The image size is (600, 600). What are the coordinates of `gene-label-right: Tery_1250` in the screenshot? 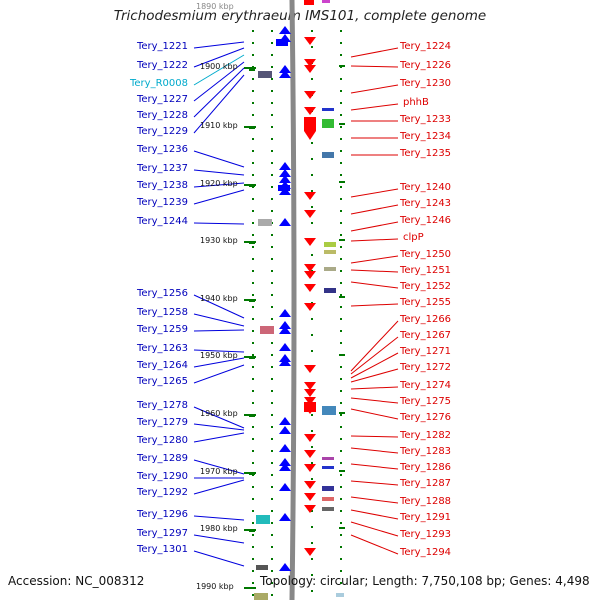 It's located at (426, 254).